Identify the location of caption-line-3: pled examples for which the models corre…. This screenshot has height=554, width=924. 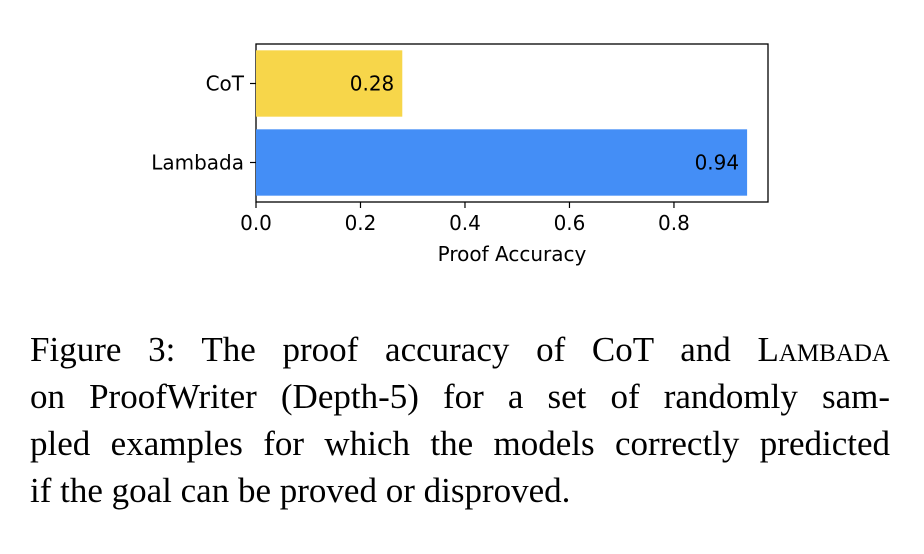
(460, 443).